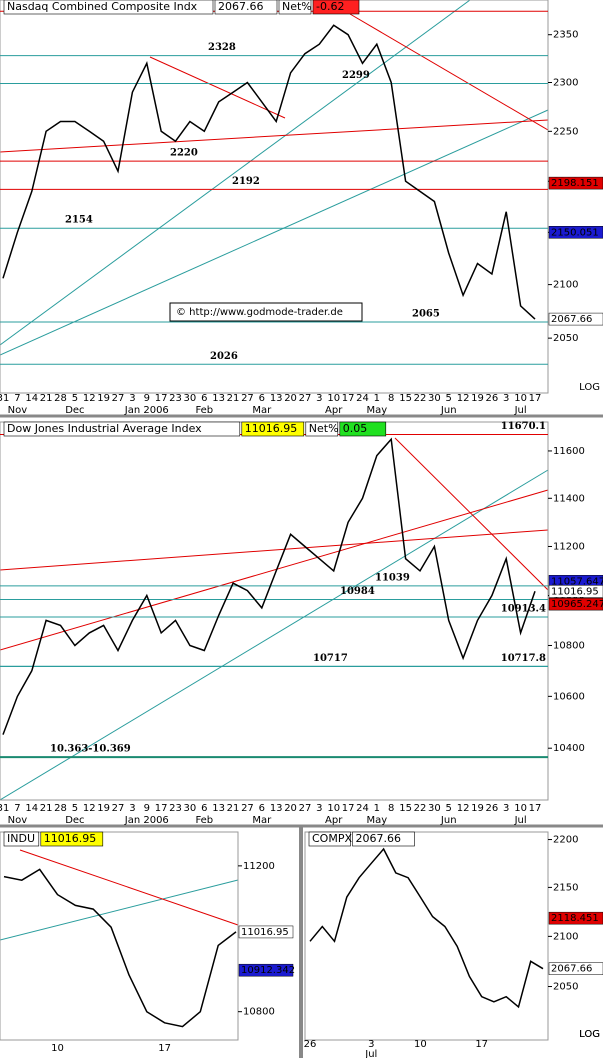 Image resolution: width=603 pixels, height=1058 pixels. Describe the element at coordinates (330, 6) in the screenshot. I see `header-net: -0.62` at that location.